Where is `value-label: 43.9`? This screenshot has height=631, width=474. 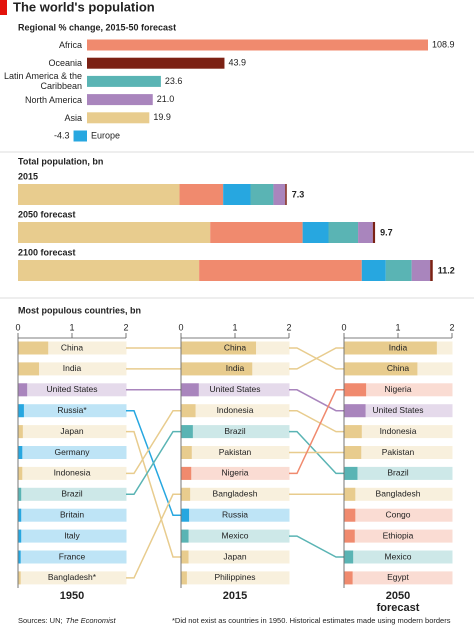 value-label: 43.9 is located at coordinates (237, 63).